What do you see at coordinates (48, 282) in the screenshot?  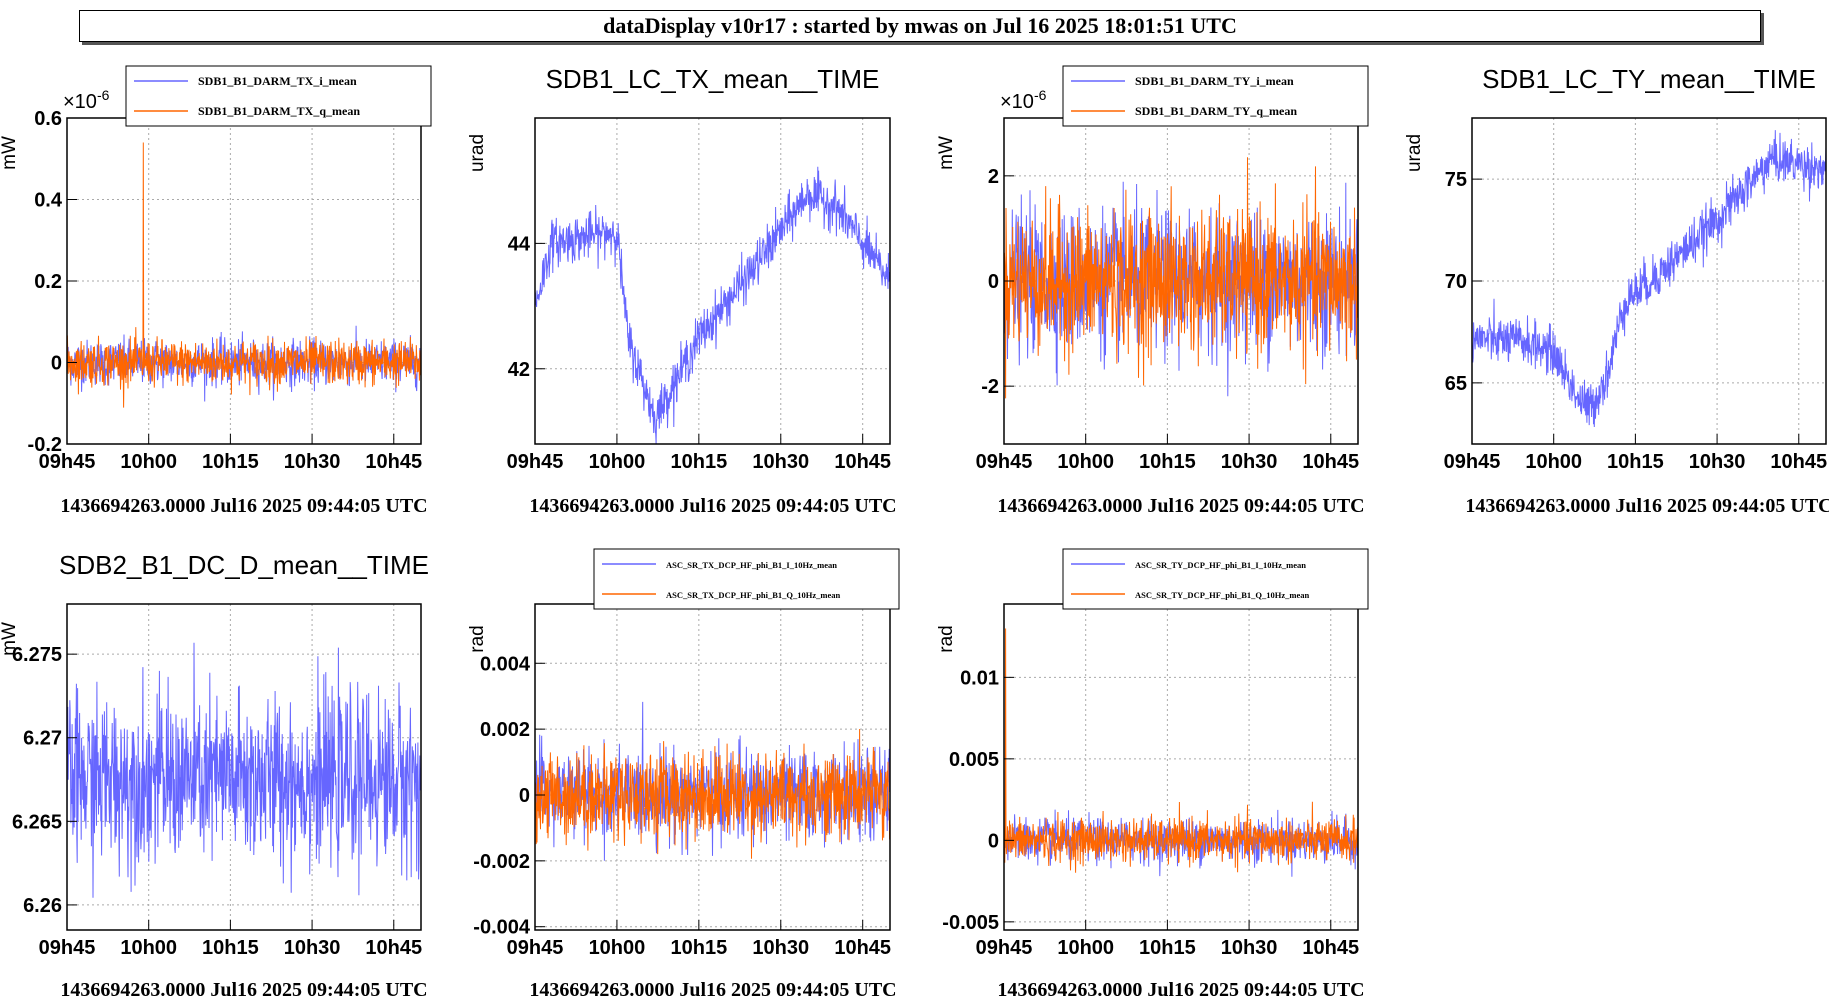 I see `y-tick-label: 0.2` at bounding box center [48, 282].